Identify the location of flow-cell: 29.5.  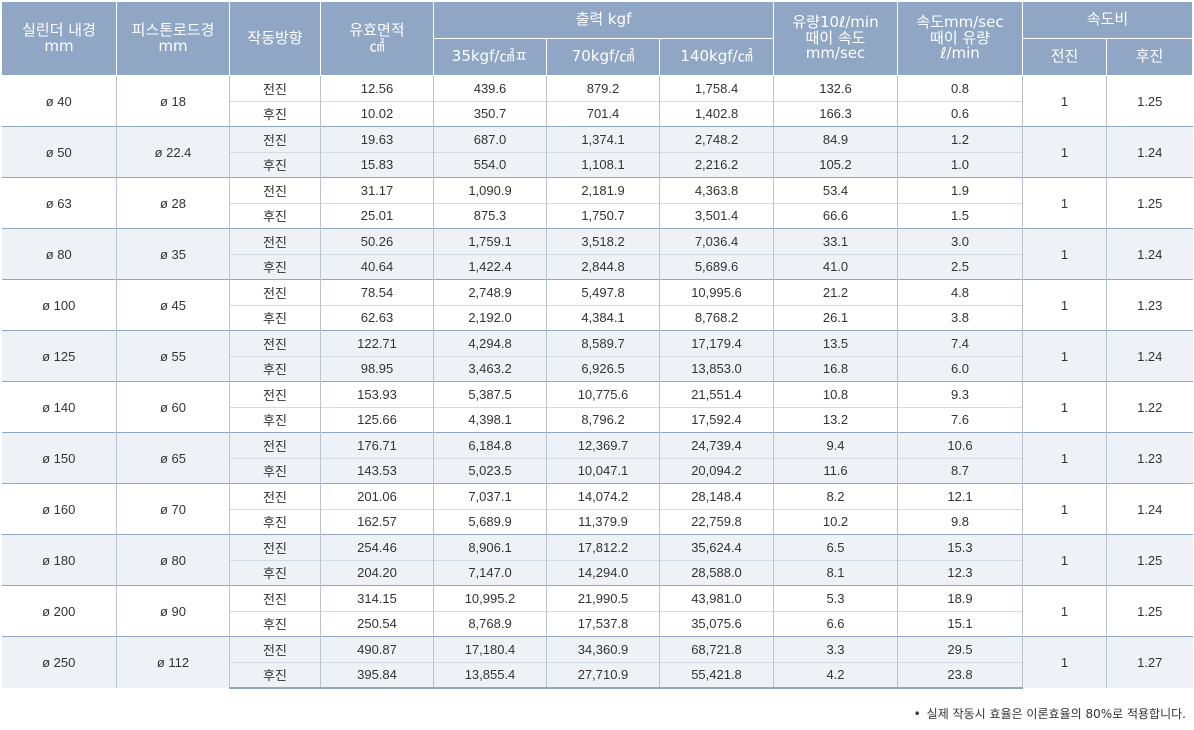
(960, 649).